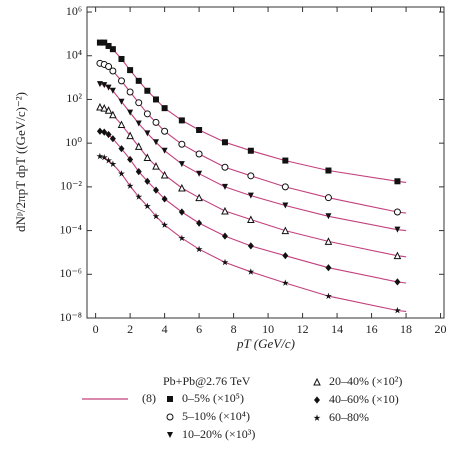 The height and width of the screenshot is (467, 474). I want to click on x-tick-label: 16, so click(372, 329).